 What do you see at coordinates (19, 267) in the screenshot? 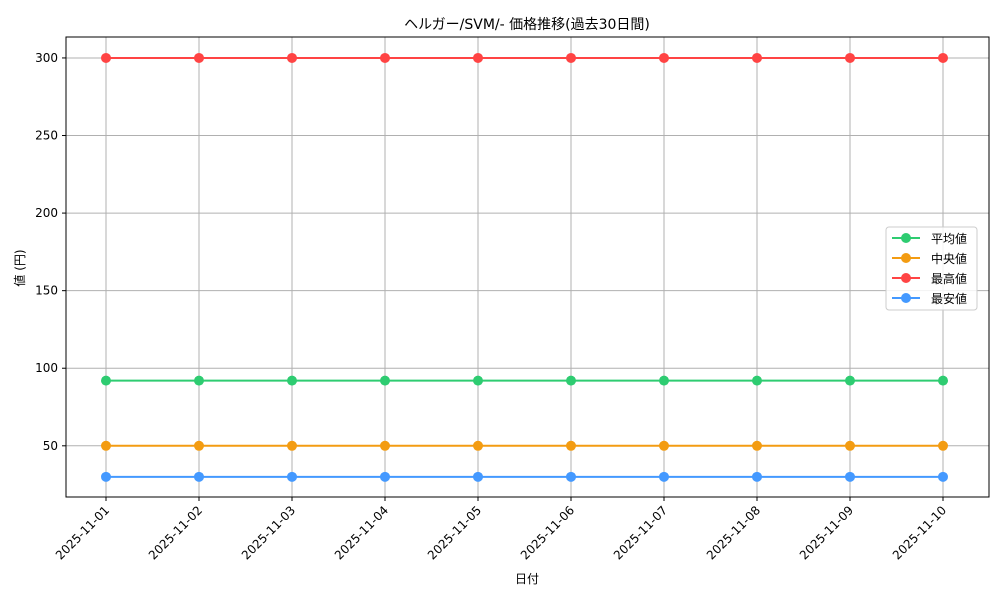
I see `y-axis-label: 値 (円)` at bounding box center [19, 267].